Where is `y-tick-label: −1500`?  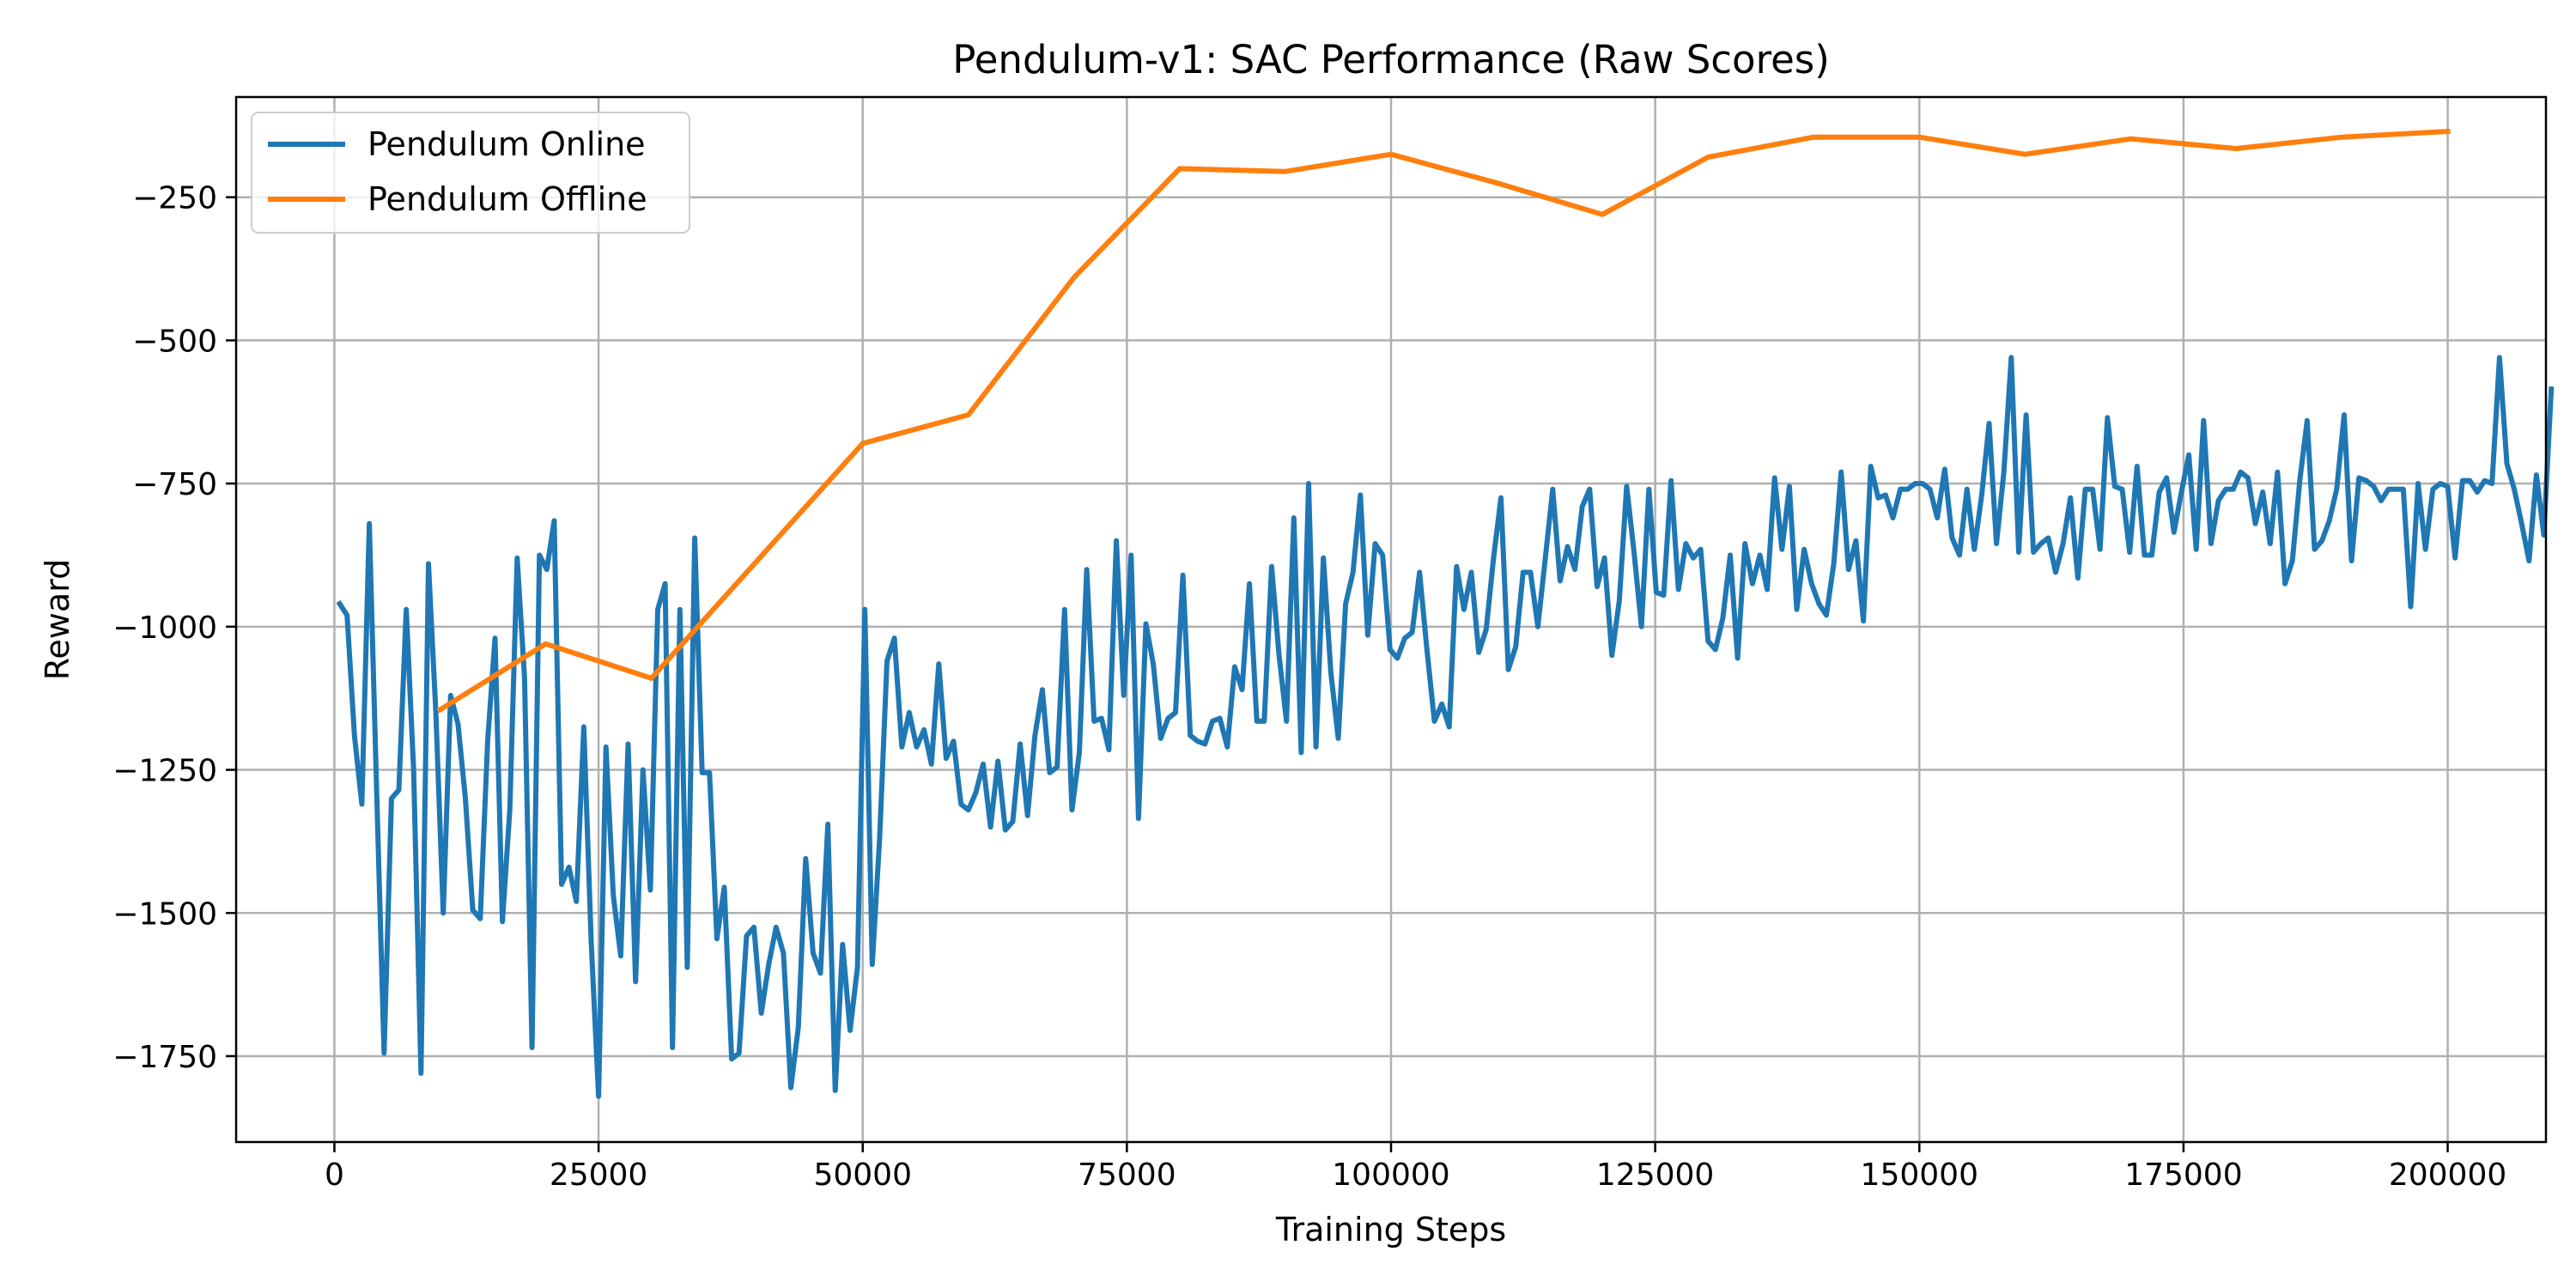 y-tick-label: −1500 is located at coordinates (164, 914).